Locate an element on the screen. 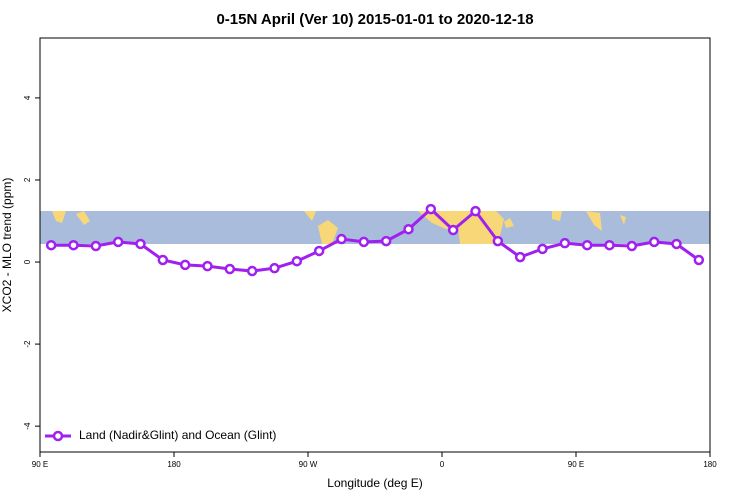 Image resolution: width=750 pixels, height=500 pixels. y-tick-label: 4 is located at coordinates (27, 97).